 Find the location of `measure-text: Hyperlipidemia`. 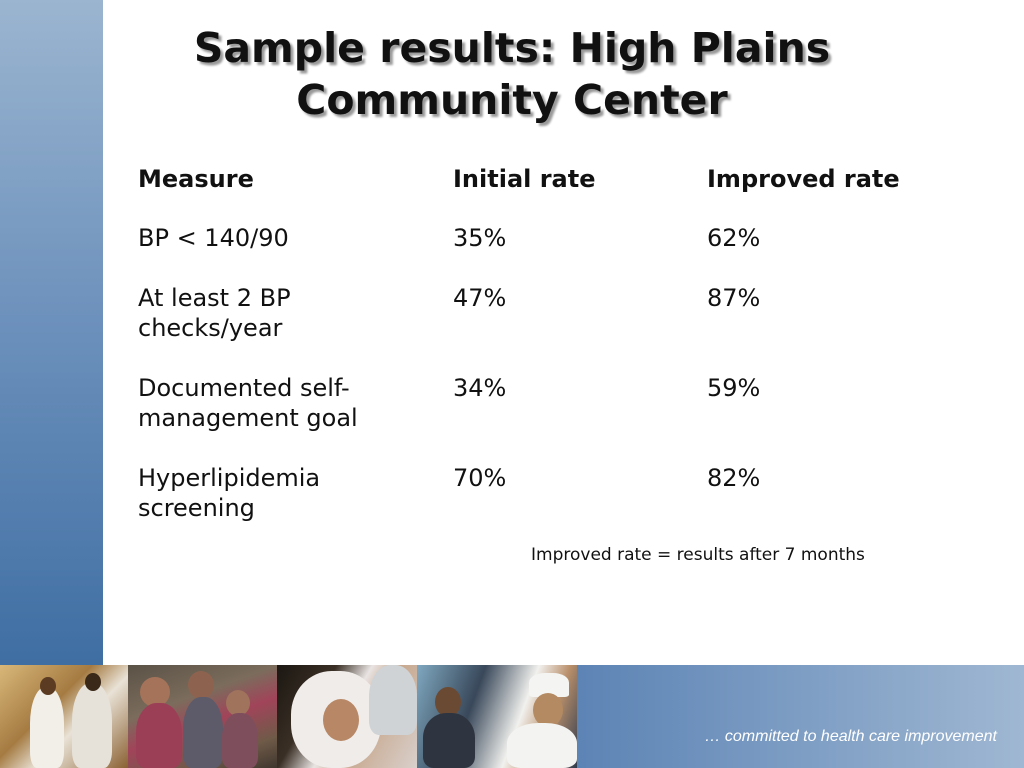

measure-text: Hyperlipidemia is located at coordinates (229, 478).